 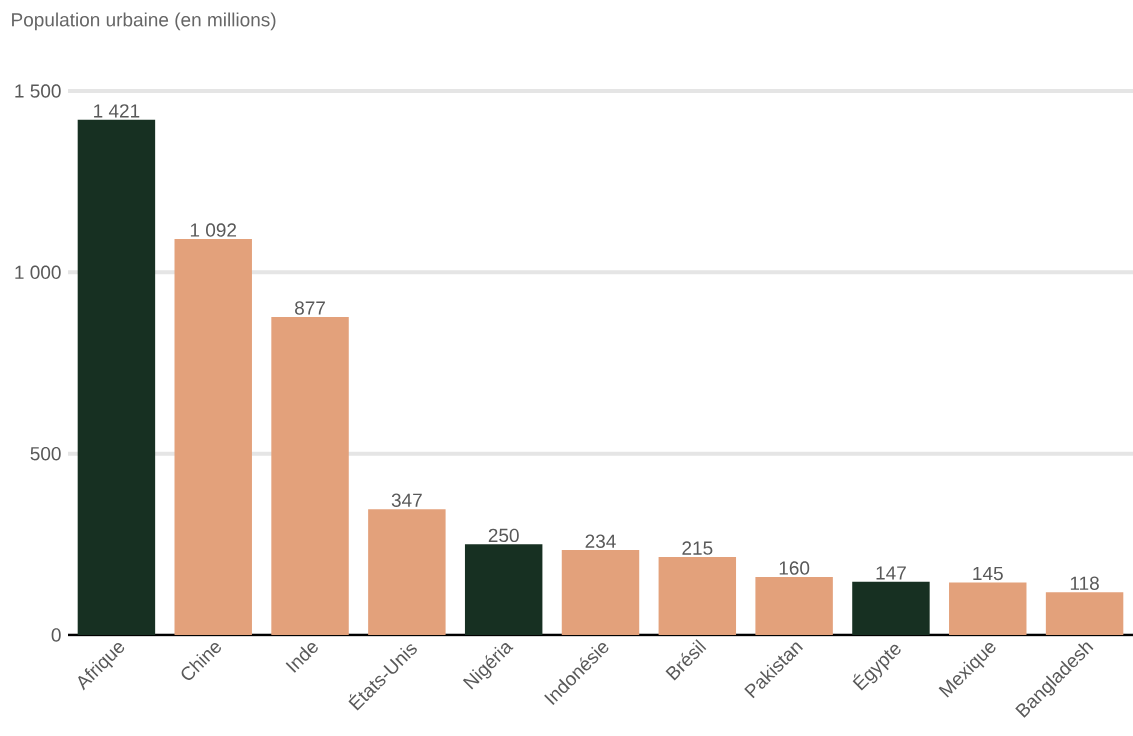 I want to click on data-label: 118, so click(x=1084, y=583).